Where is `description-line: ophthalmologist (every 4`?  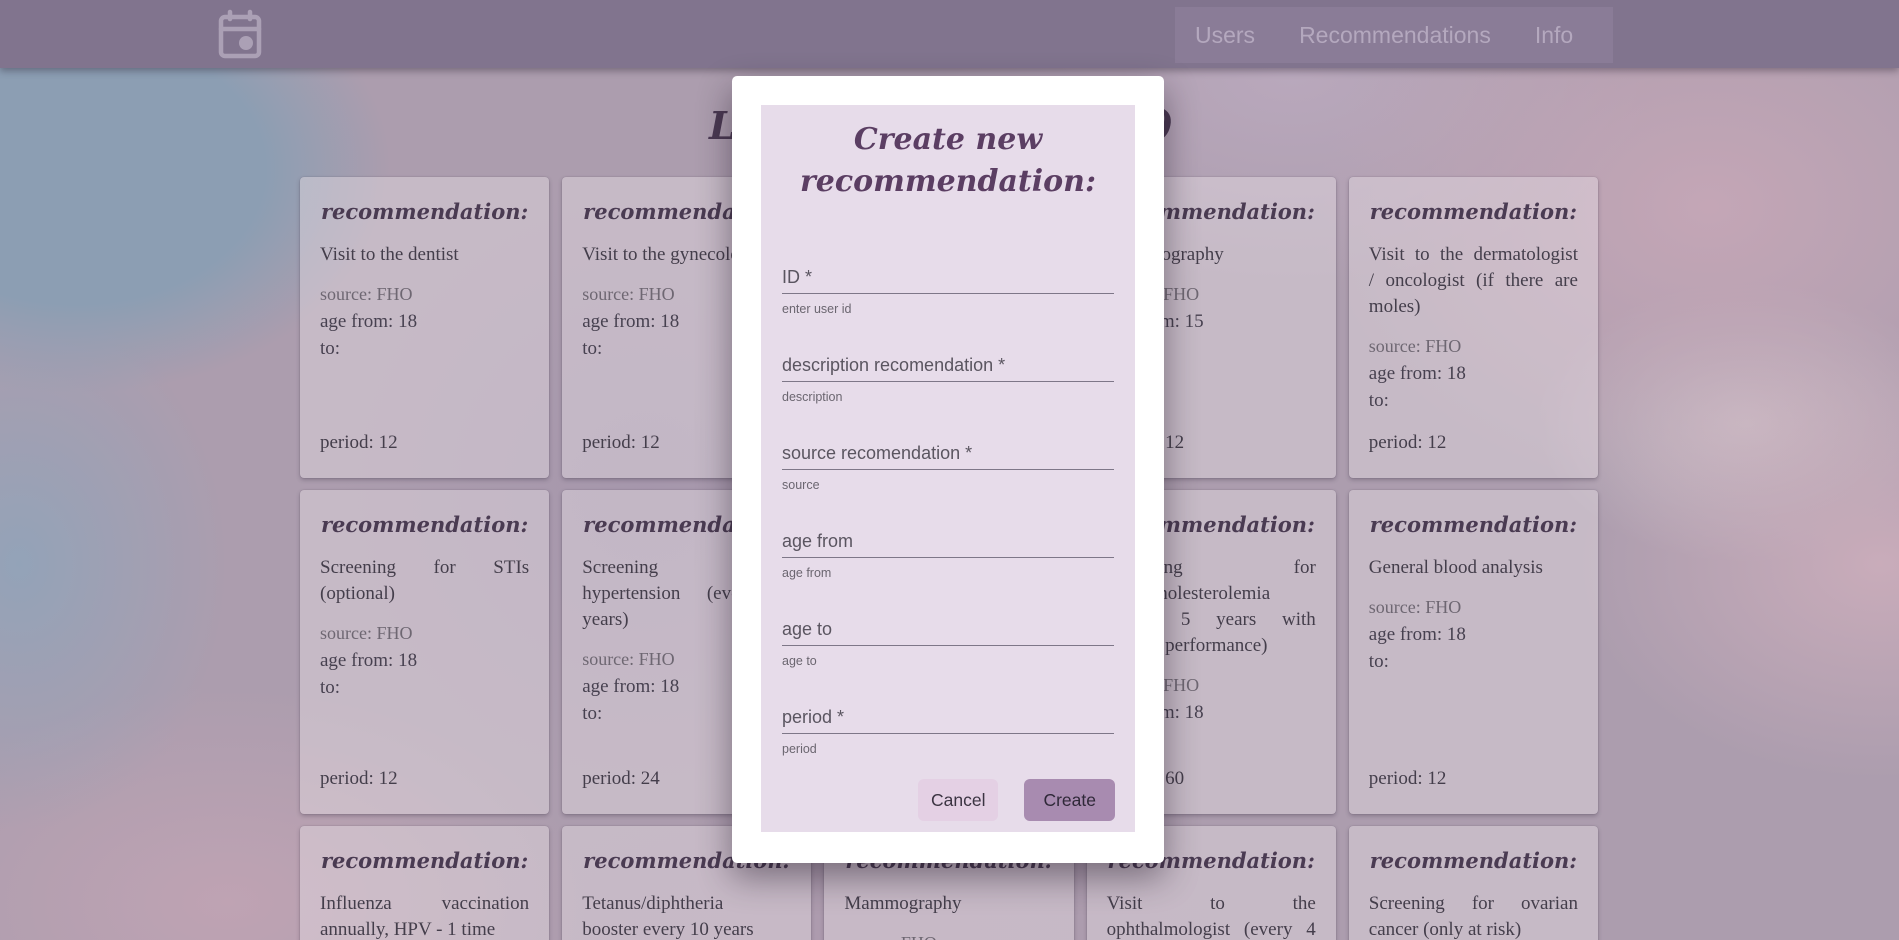 description-line: ophthalmologist (every 4 is located at coordinates (1211, 929).